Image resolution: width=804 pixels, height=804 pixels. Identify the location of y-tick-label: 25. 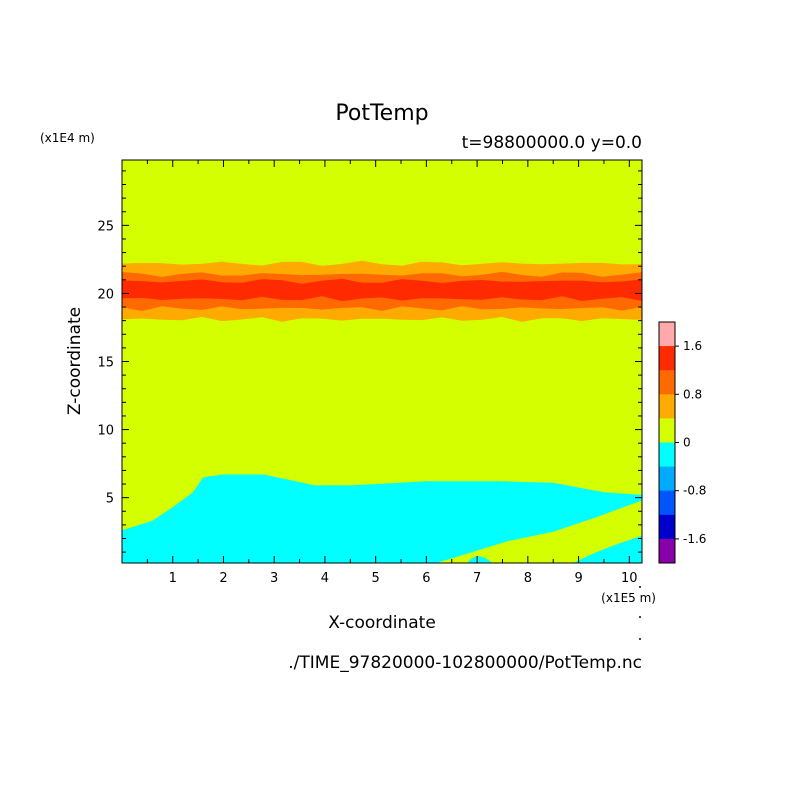
(105, 226).